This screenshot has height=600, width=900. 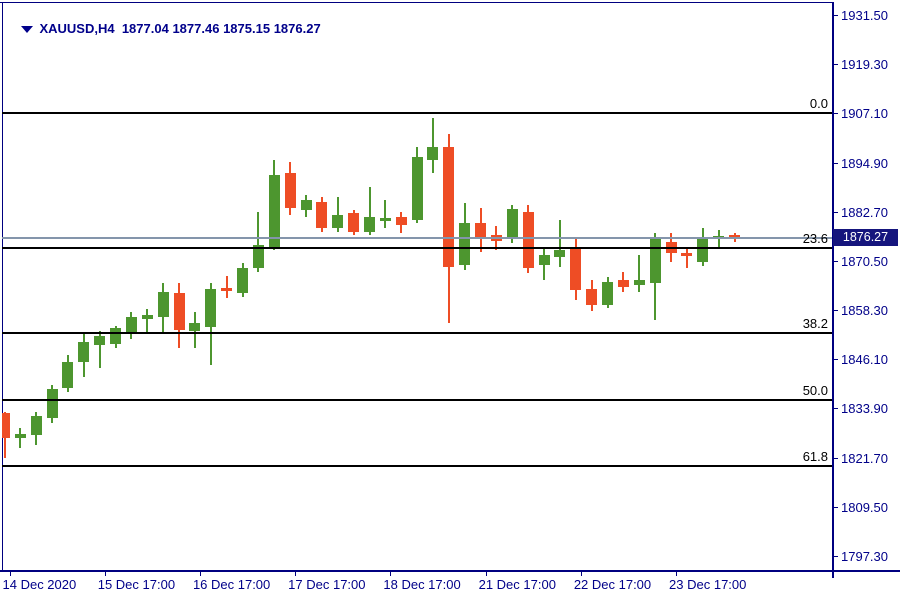 I want to click on x-axis-label: 22 Dec 17:00, so click(x=612, y=584).